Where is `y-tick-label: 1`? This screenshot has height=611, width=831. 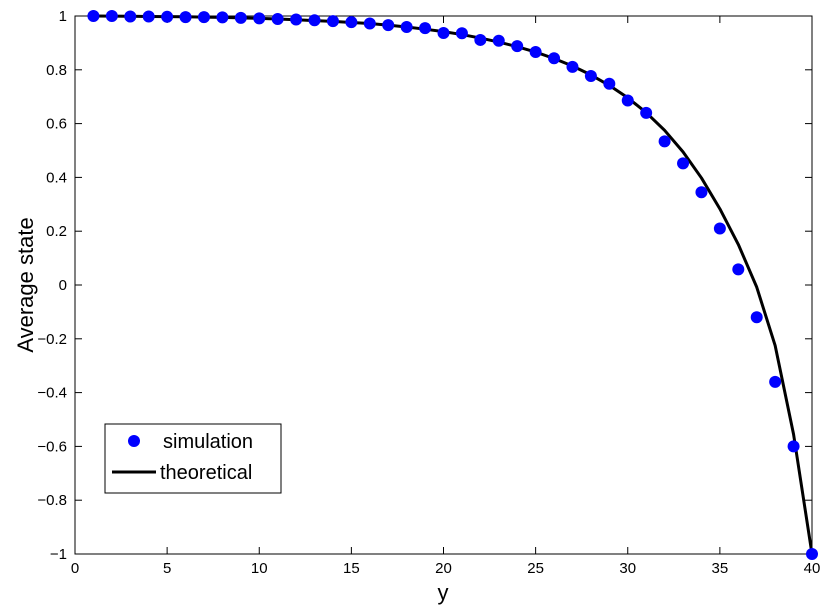 y-tick-label: 1 is located at coordinates (63, 16).